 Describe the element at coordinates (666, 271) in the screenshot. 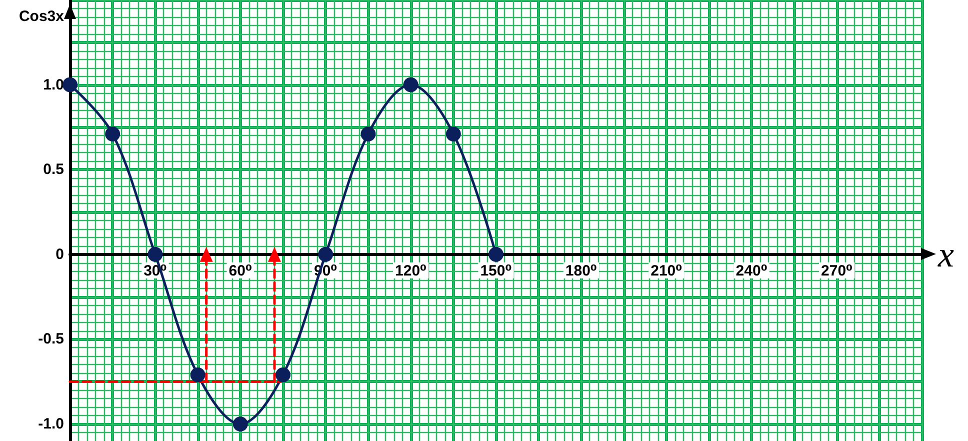

I see `x-tick-label: 210⁰` at that location.